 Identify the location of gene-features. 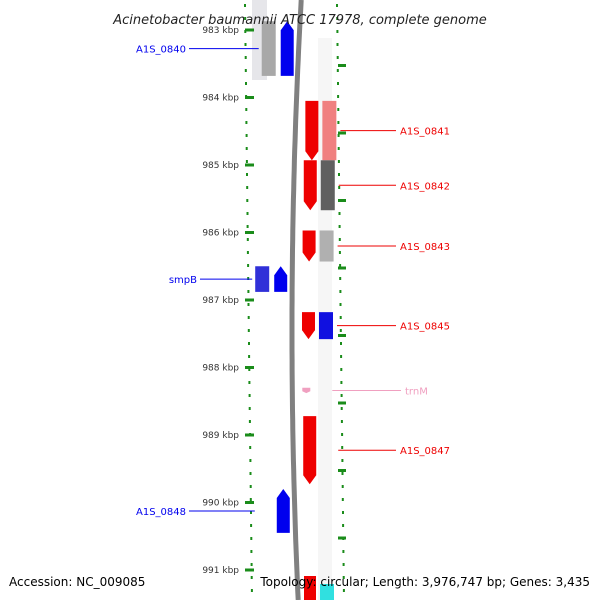
(296, 310).